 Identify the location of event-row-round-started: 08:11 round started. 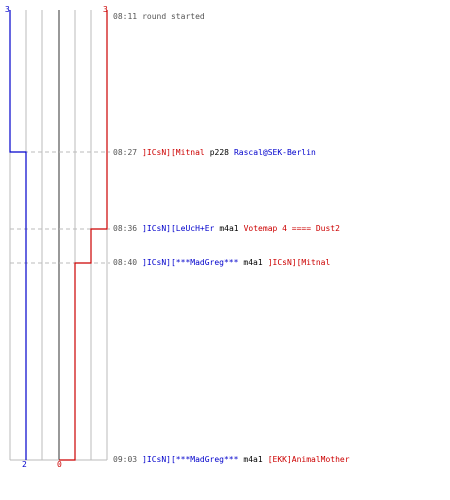
(159, 17).